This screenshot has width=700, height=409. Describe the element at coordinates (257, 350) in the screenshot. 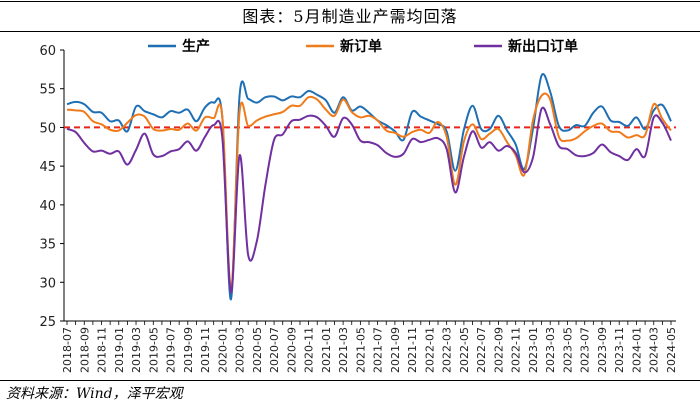

I see `x-tick-label: 2020-05` at that location.